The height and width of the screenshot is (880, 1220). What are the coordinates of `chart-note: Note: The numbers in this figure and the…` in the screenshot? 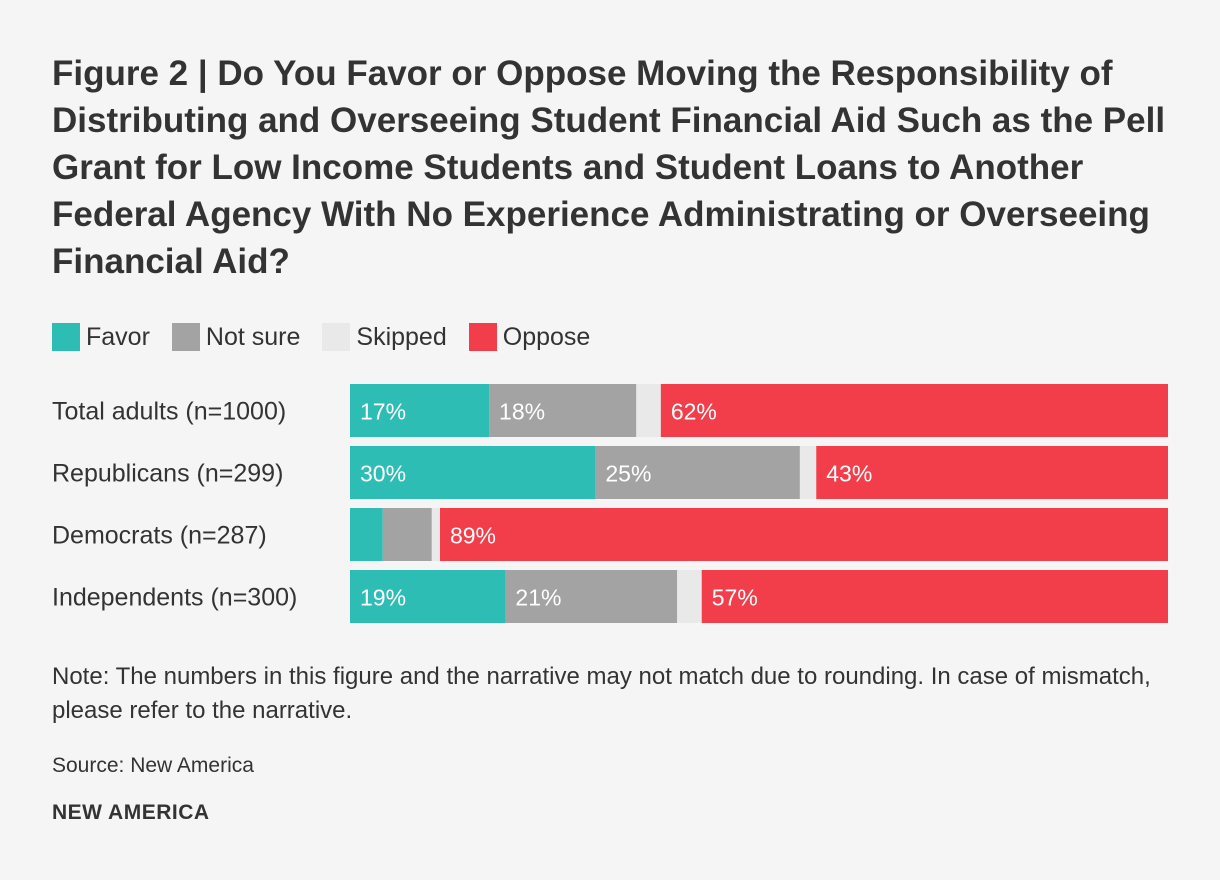 It's located at (601, 693).